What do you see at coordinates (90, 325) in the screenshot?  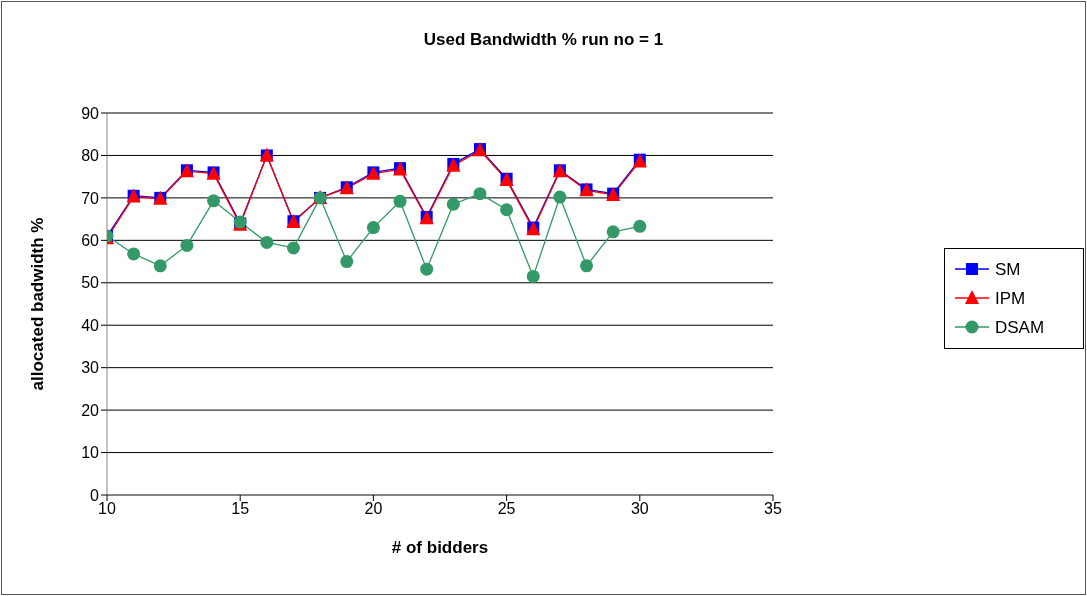 I see `y-tick-label: 40` at bounding box center [90, 325].